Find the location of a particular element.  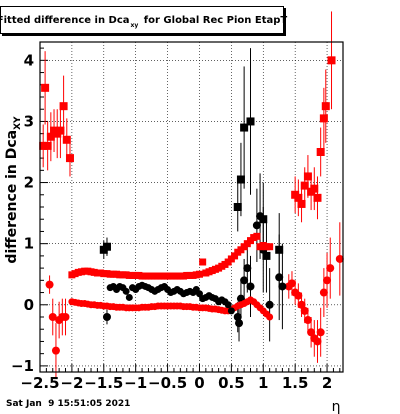

y-tick-label: 3 is located at coordinates (29, 121).